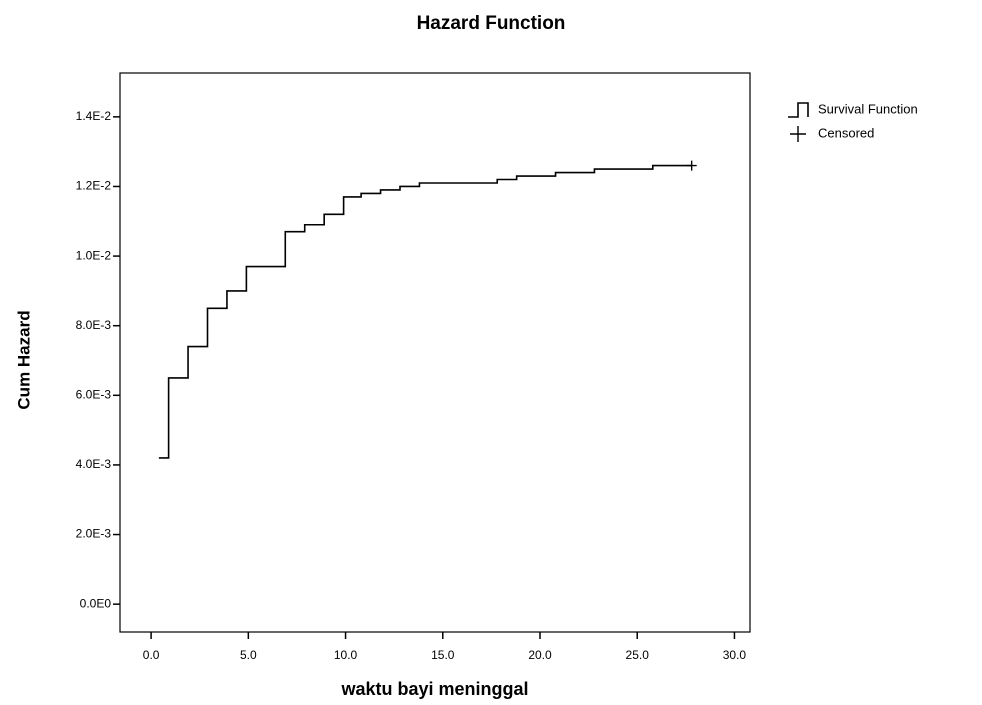 Image resolution: width=982 pixels, height=705 pixels. Describe the element at coordinates (735, 655) in the screenshot. I see `x-tick-label: 30.0` at that location.